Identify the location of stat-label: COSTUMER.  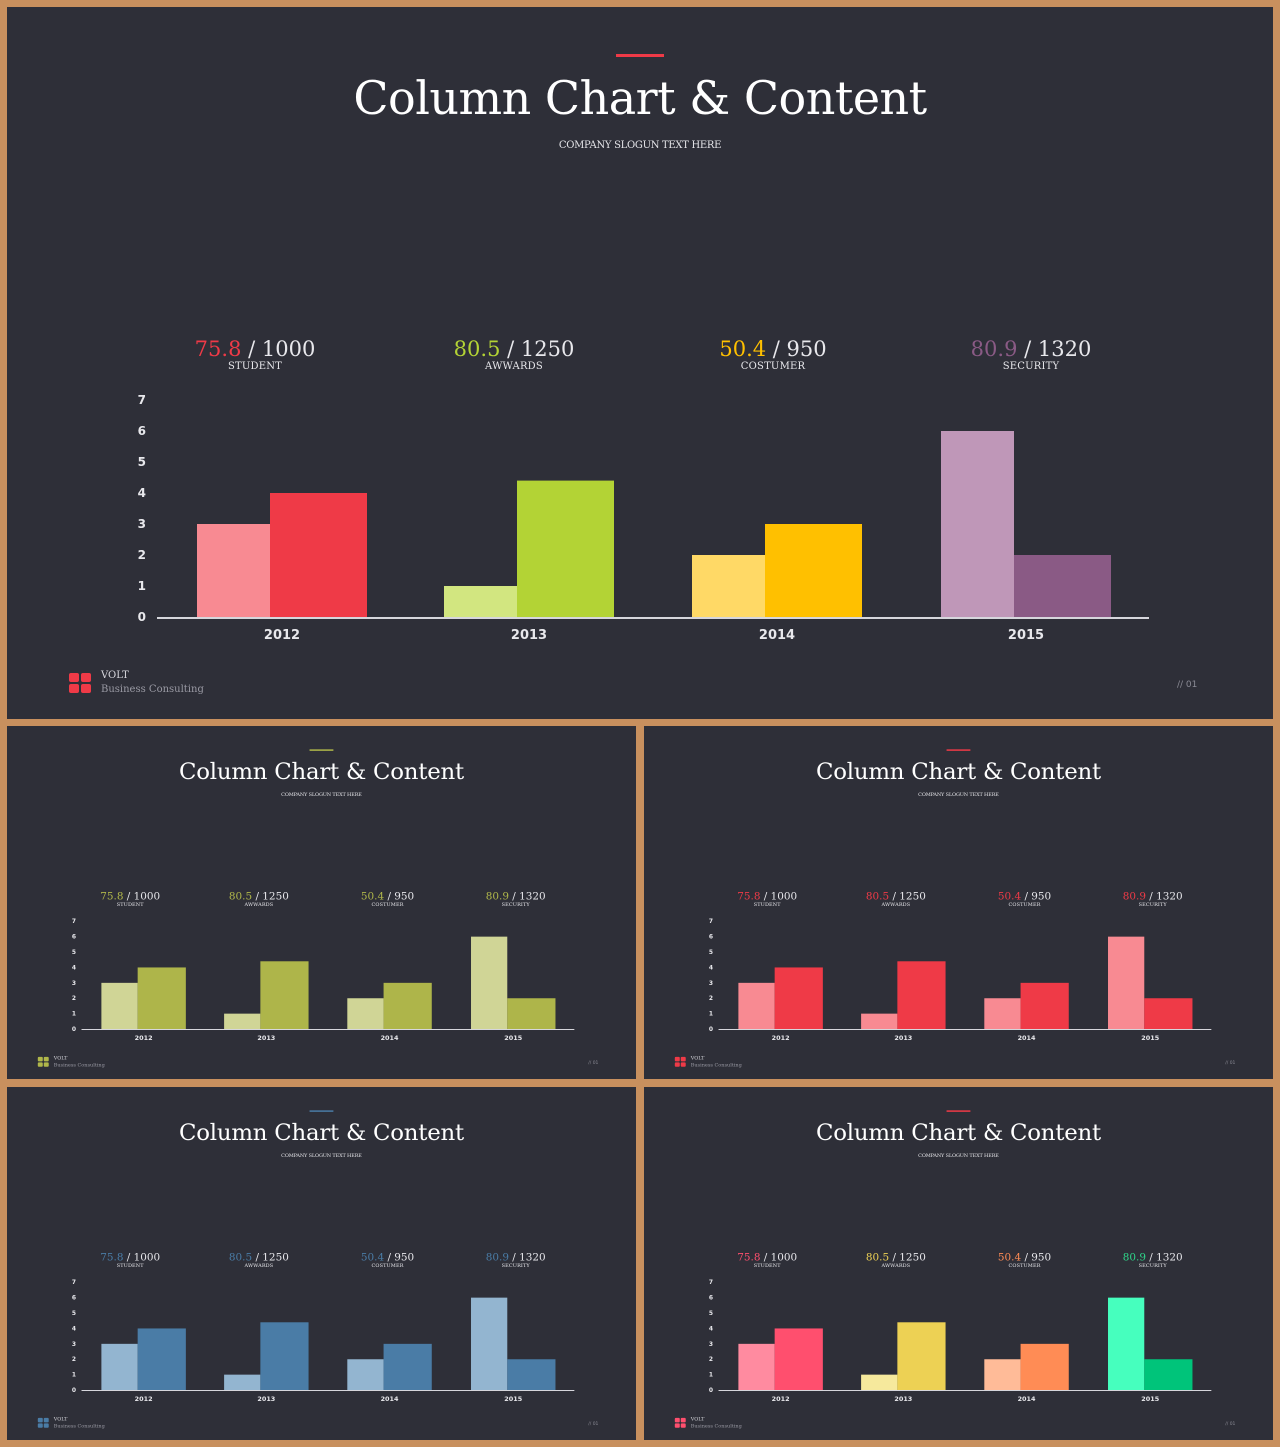
(1024, 904).